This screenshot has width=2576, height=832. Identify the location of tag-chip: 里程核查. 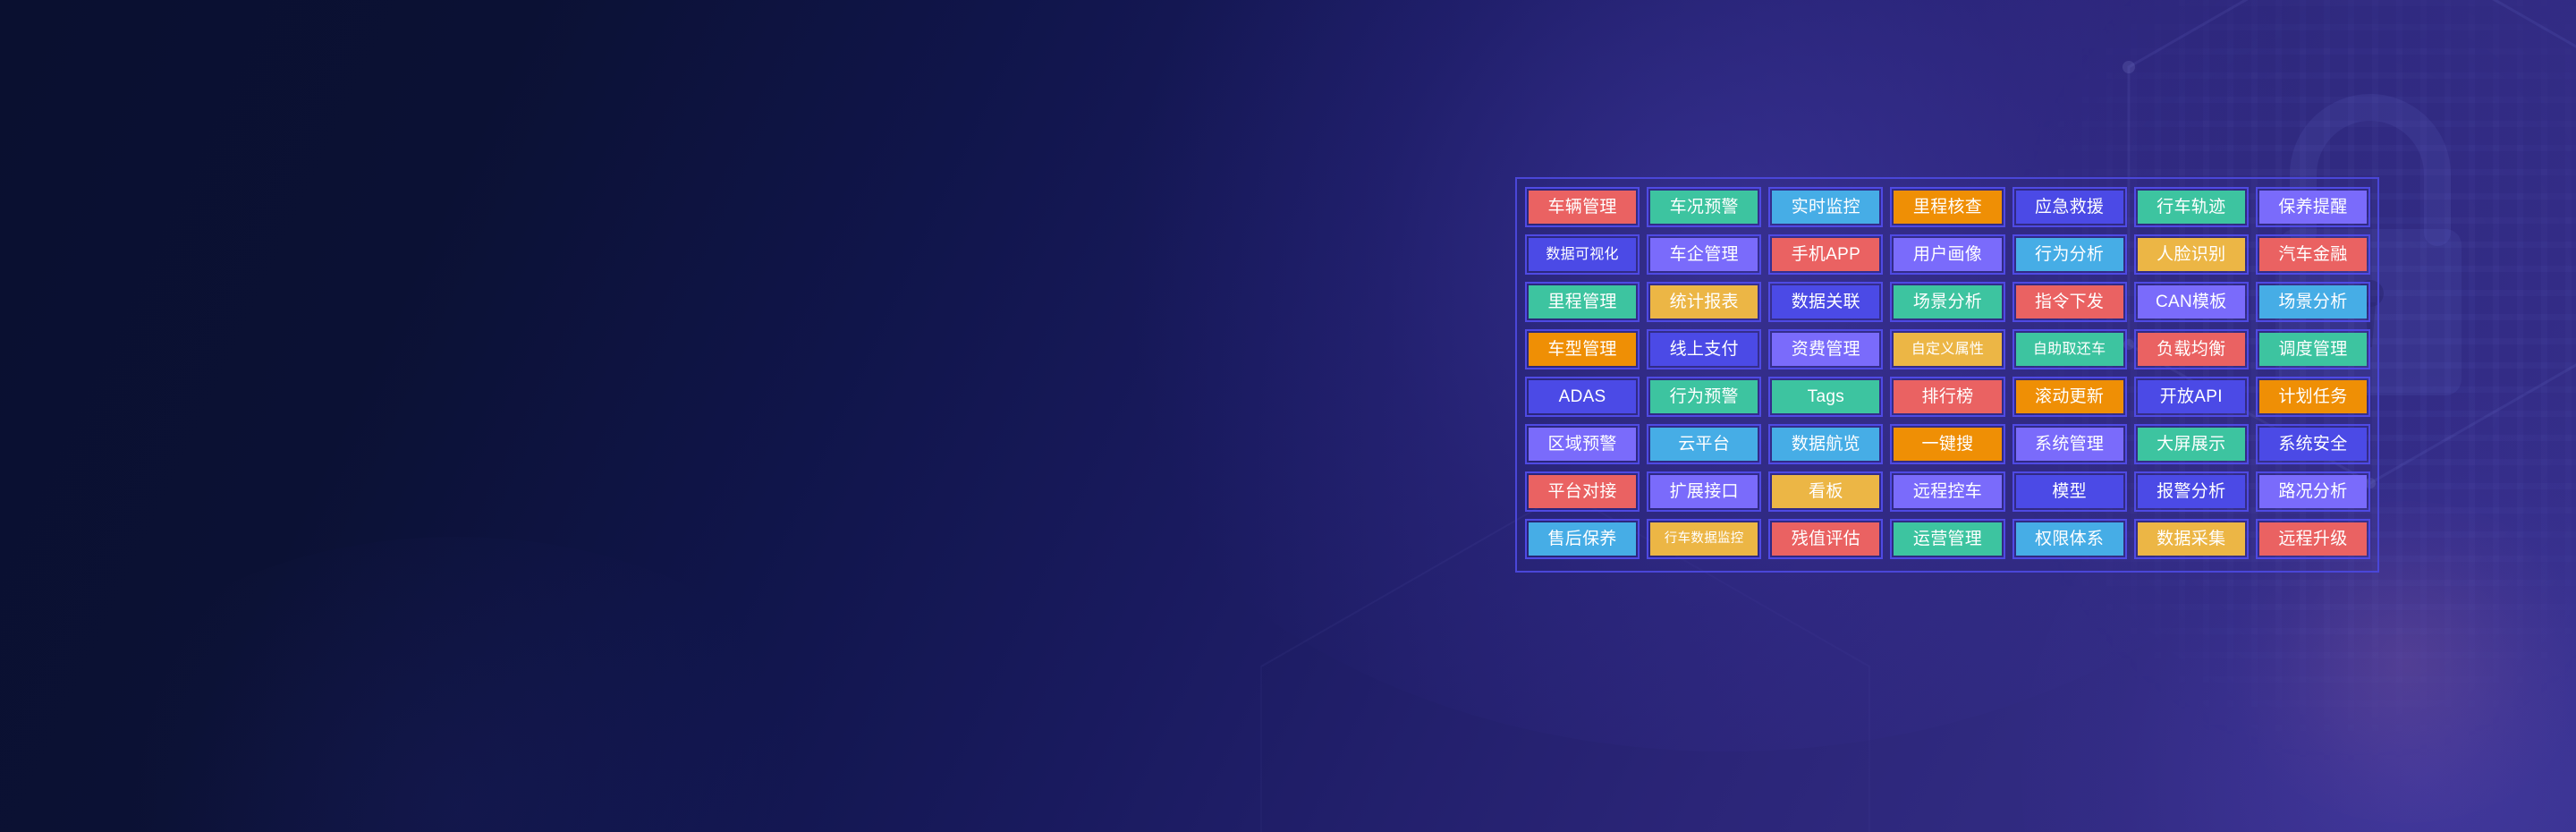
(1948, 207).